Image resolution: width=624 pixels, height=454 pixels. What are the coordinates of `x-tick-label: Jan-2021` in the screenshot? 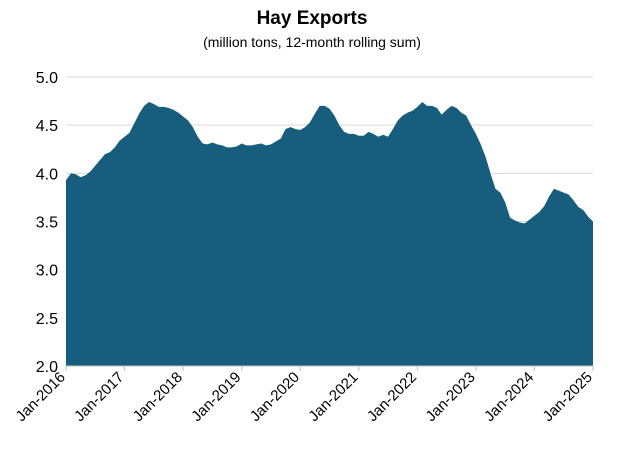 It's located at (333, 397).